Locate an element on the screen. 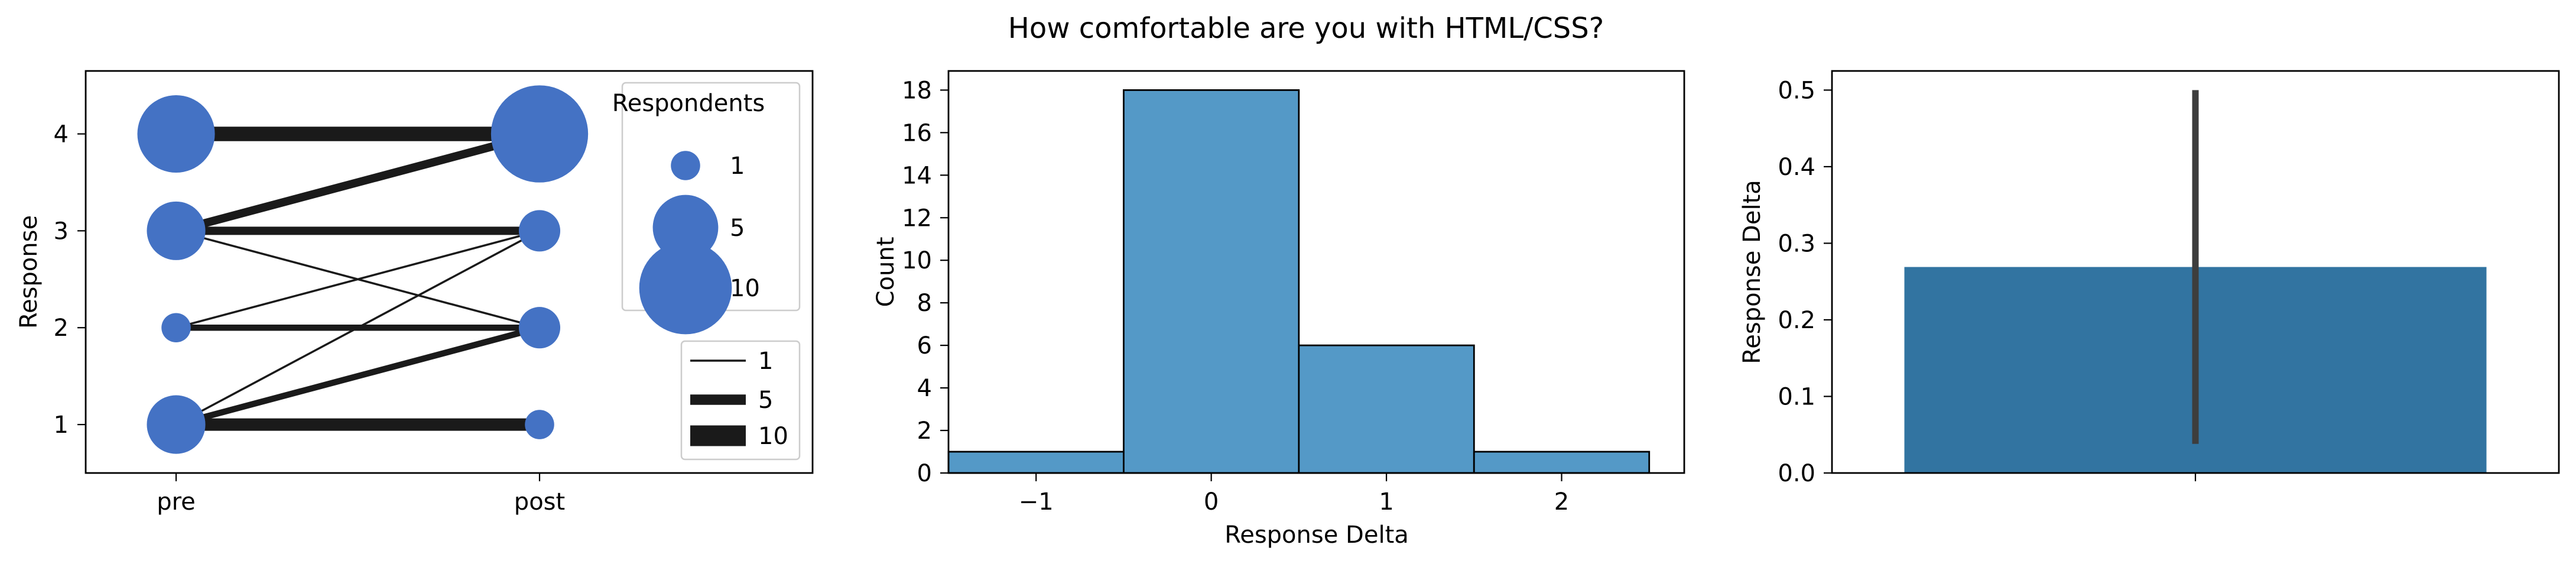 The image size is (2576, 567). histogram-y-ticks: 0 2 4 6 8 10 12 14 16 18 is located at coordinates (925, 282).